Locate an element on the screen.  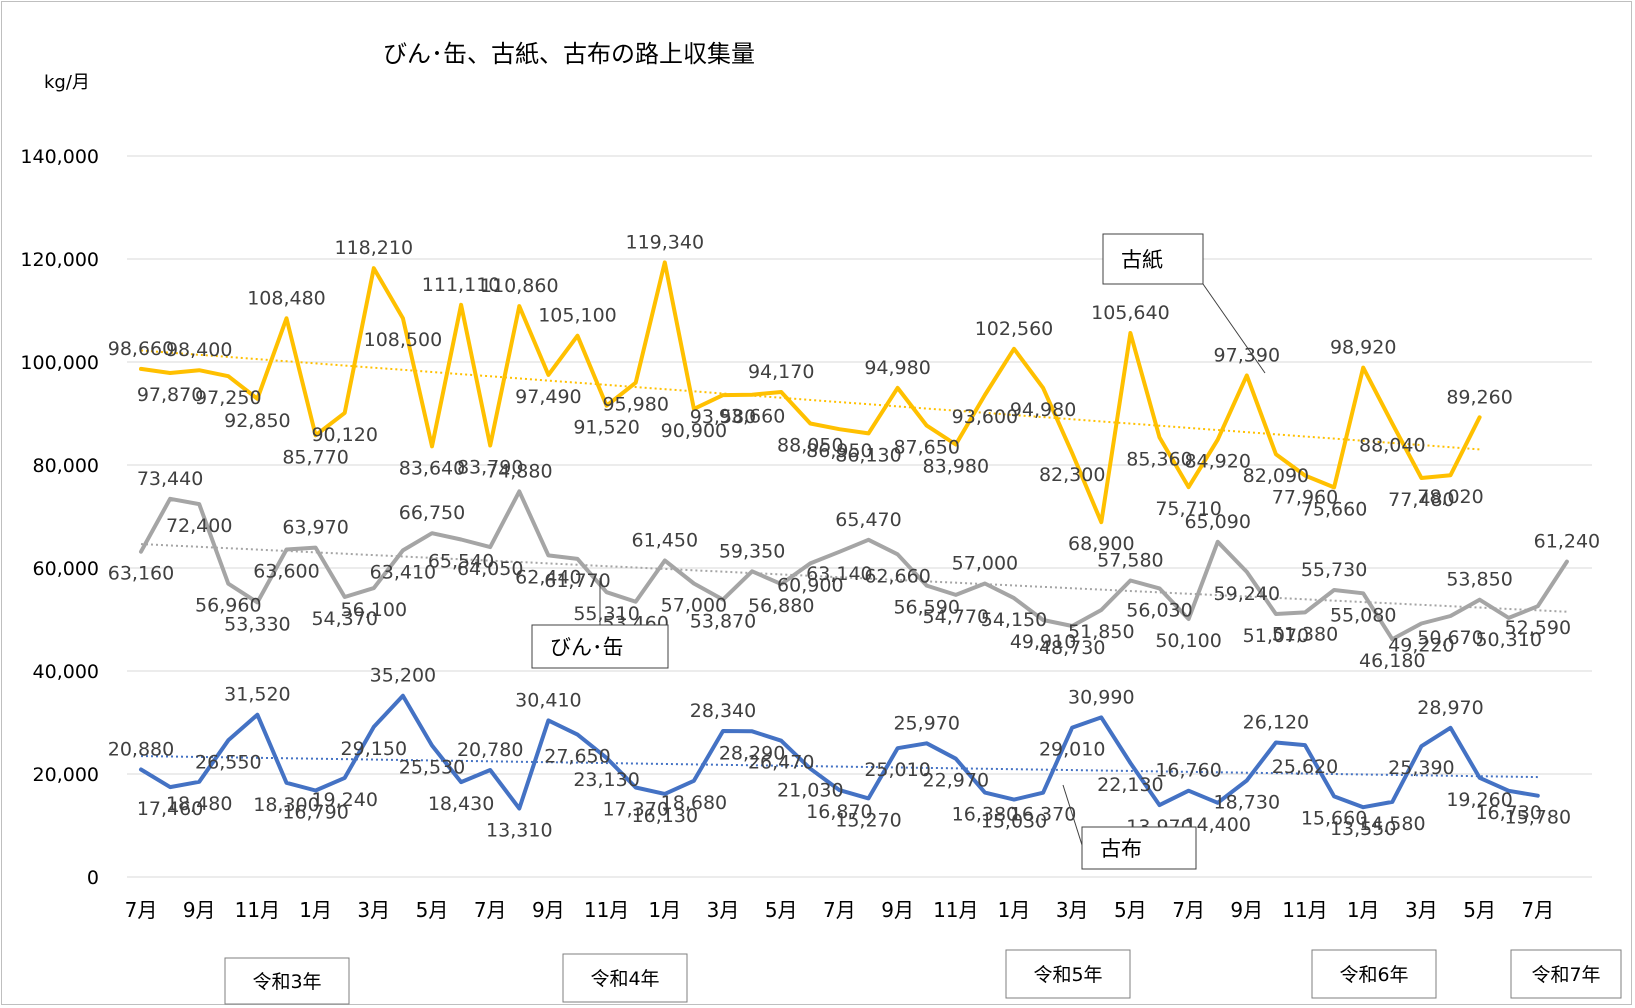
data-label: 108,500 is located at coordinates (403, 340).